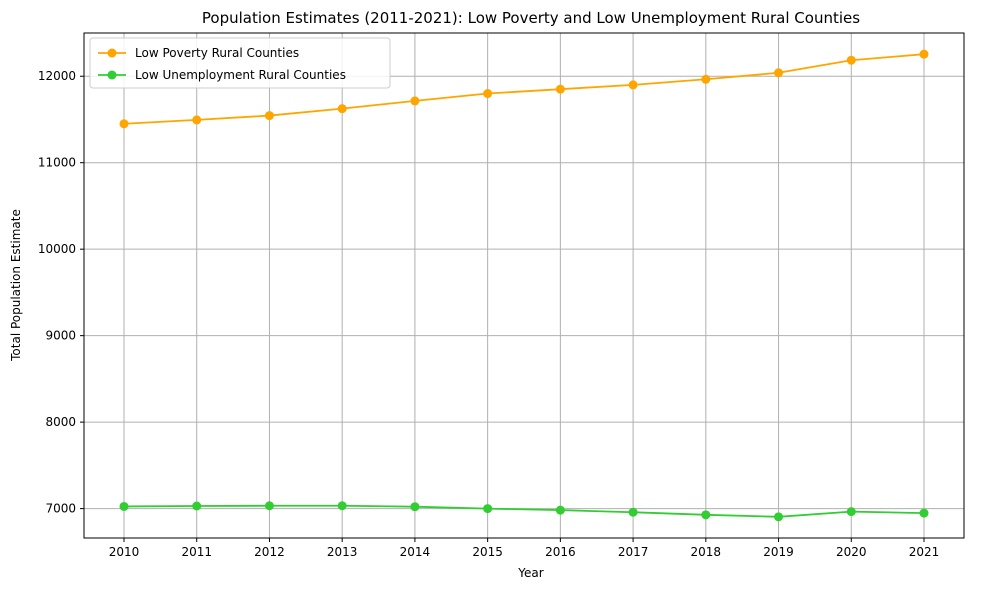 Image resolution: width=989 pixels, height=590 pixels. Describe the element at coordinates (60, 422) in the screenshot. I see `y-tick-label: 8000` at that location.